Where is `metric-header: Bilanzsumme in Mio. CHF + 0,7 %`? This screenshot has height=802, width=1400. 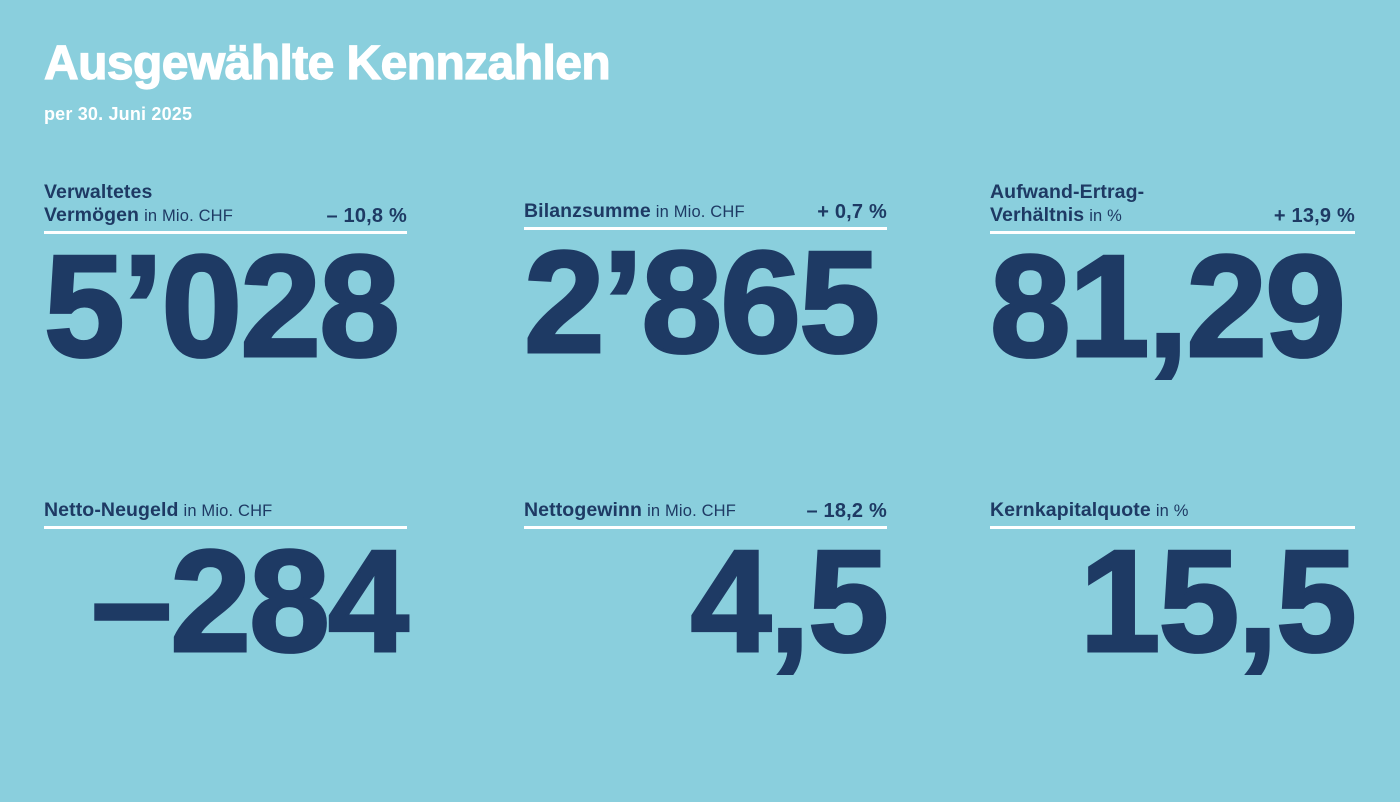 metric-header: Bilanzsumme in Mio. CHF + 0,7 % is located at coordinates (705, 204).